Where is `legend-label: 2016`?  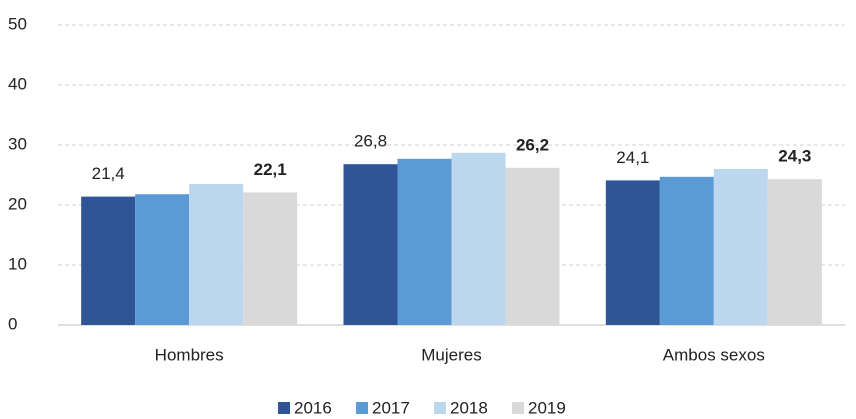
legend-label: 2016 is located at coordinates (313, 407).